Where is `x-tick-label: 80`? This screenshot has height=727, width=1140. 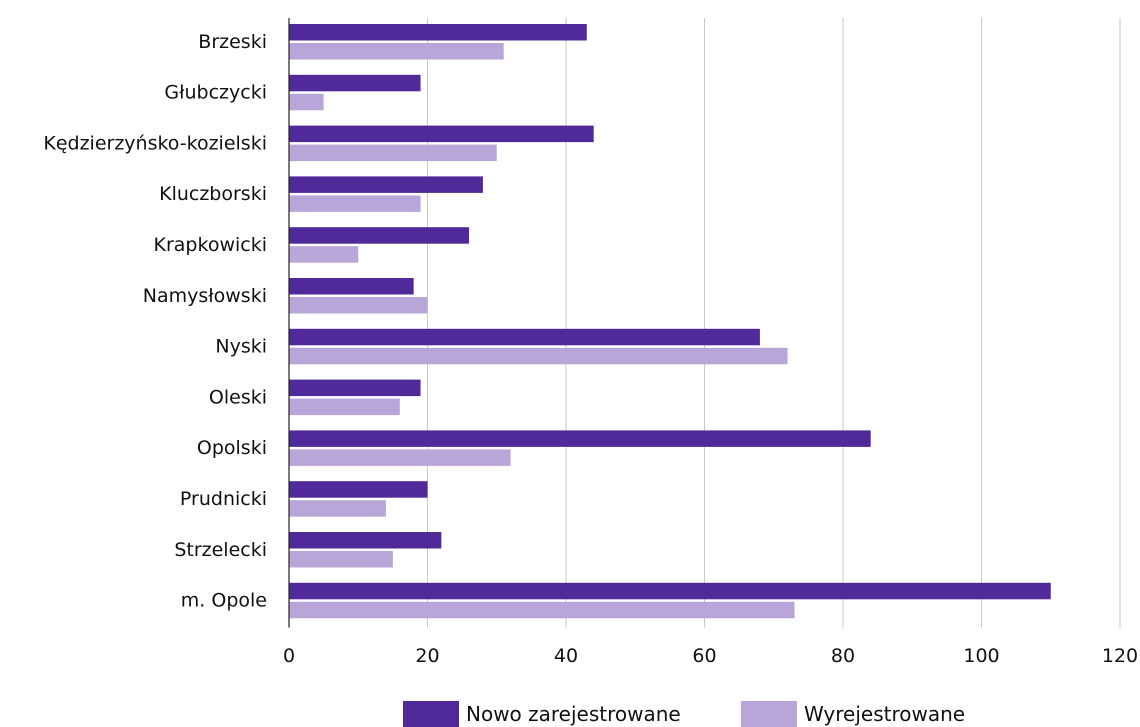 x-tick-label: 80 is located at coordinates (843, 656).